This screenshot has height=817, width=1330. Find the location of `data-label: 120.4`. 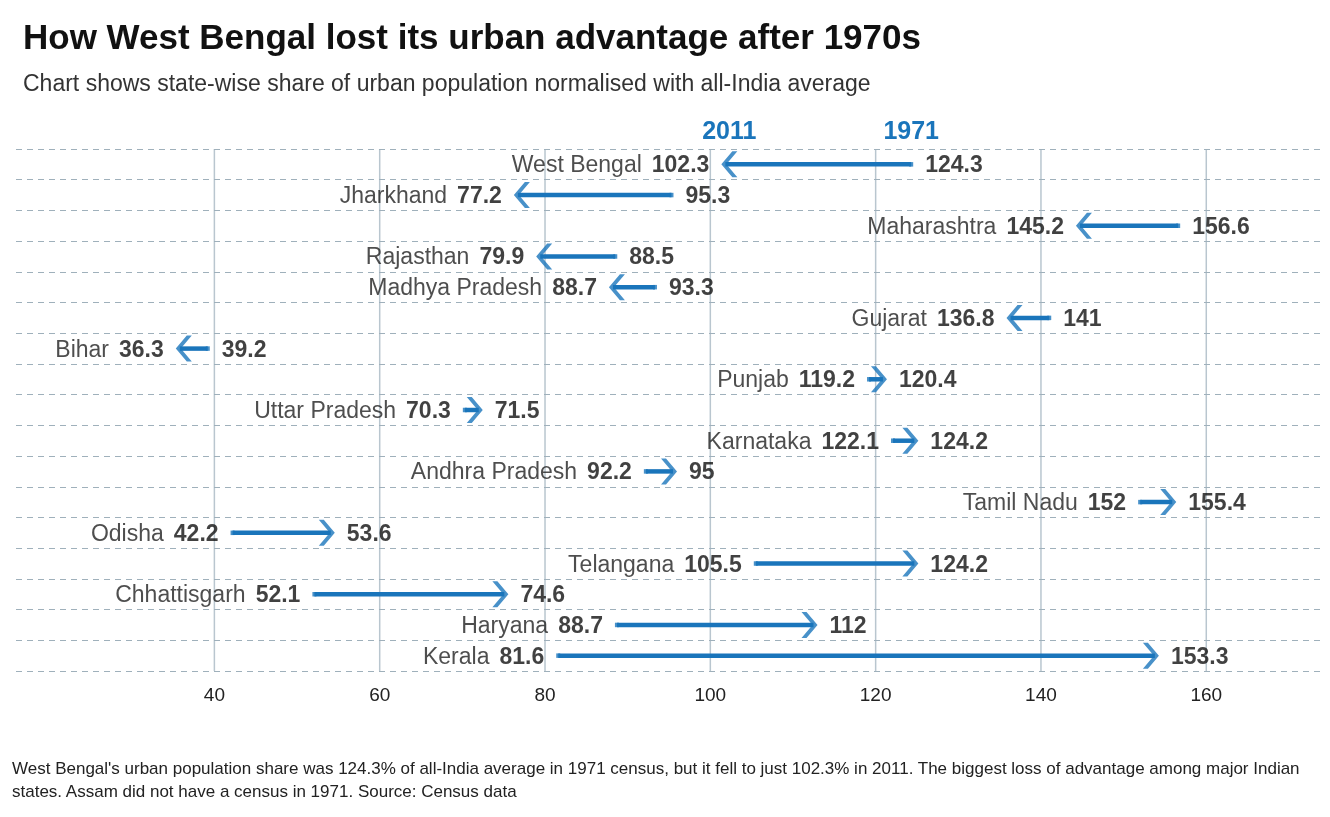

data-label: 120.4 is located at coordinates (927, 379).